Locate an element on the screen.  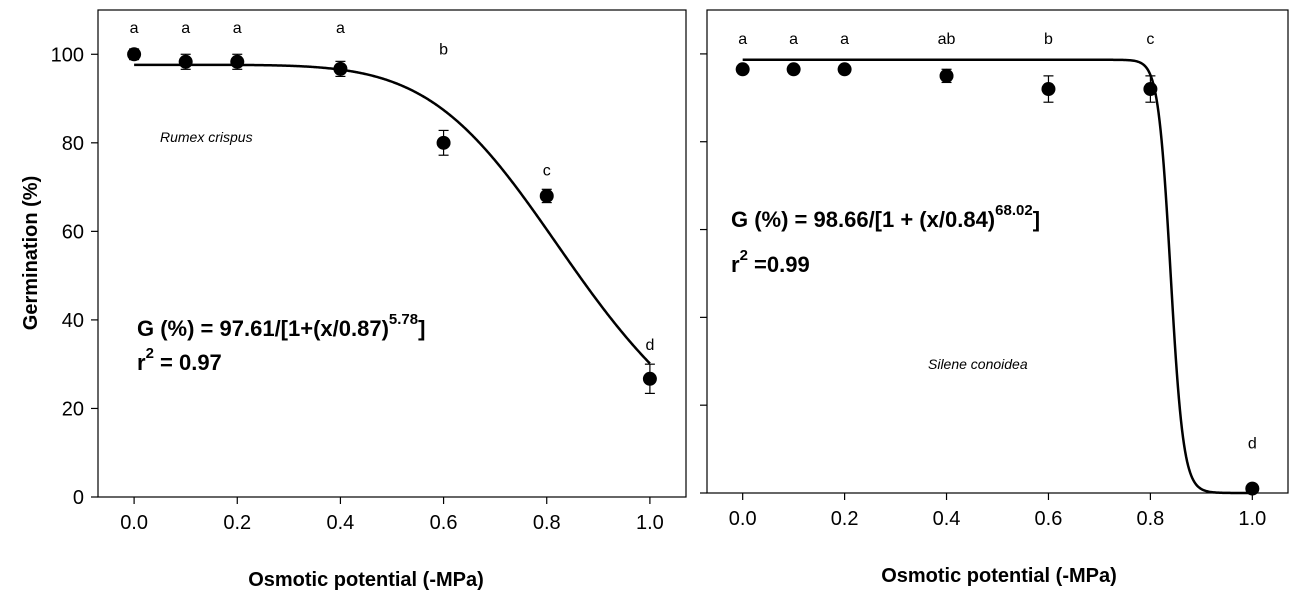
y-tick-label: 100 is located at coordinates (67, 55).